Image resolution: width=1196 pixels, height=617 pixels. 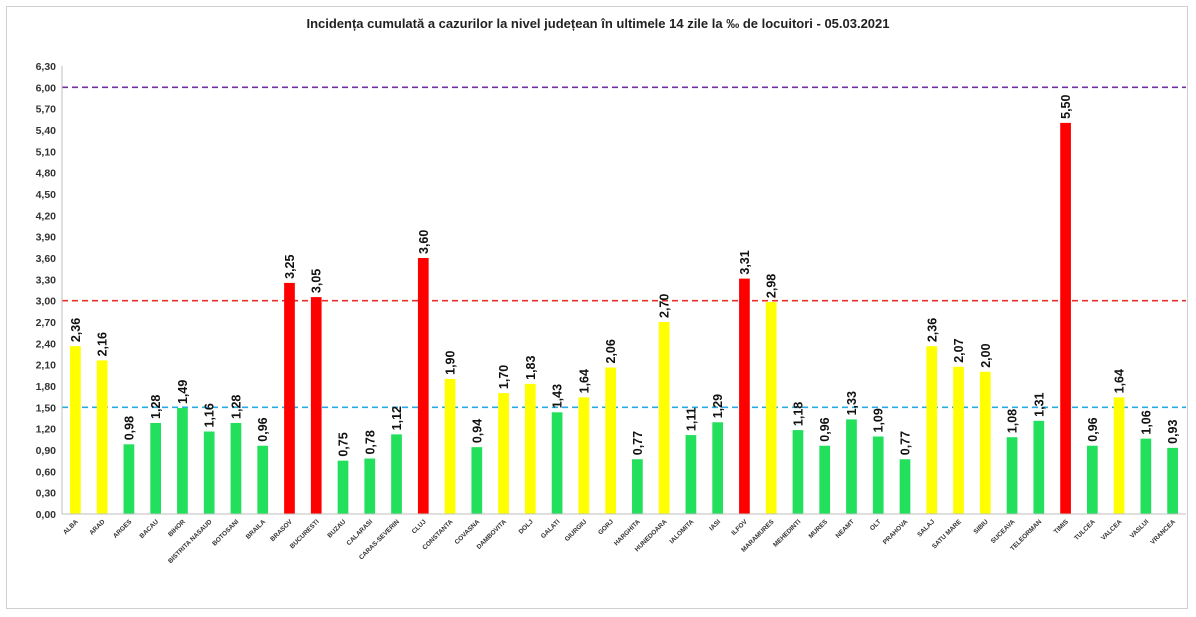 What do you see at coordinates (370, 442) in the screenshot?
I see `value-label: 0,78` at bounding box center [370, 442].